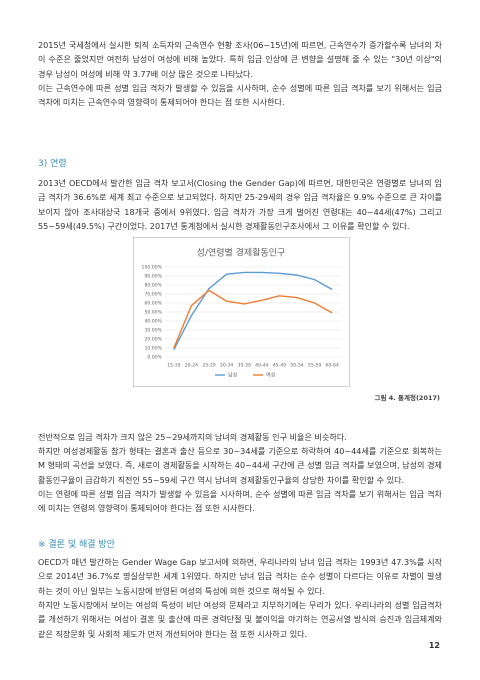 This screenshot has height=680, width=480. I want to click on x-tick-label: 55-59, so click(314, 366).